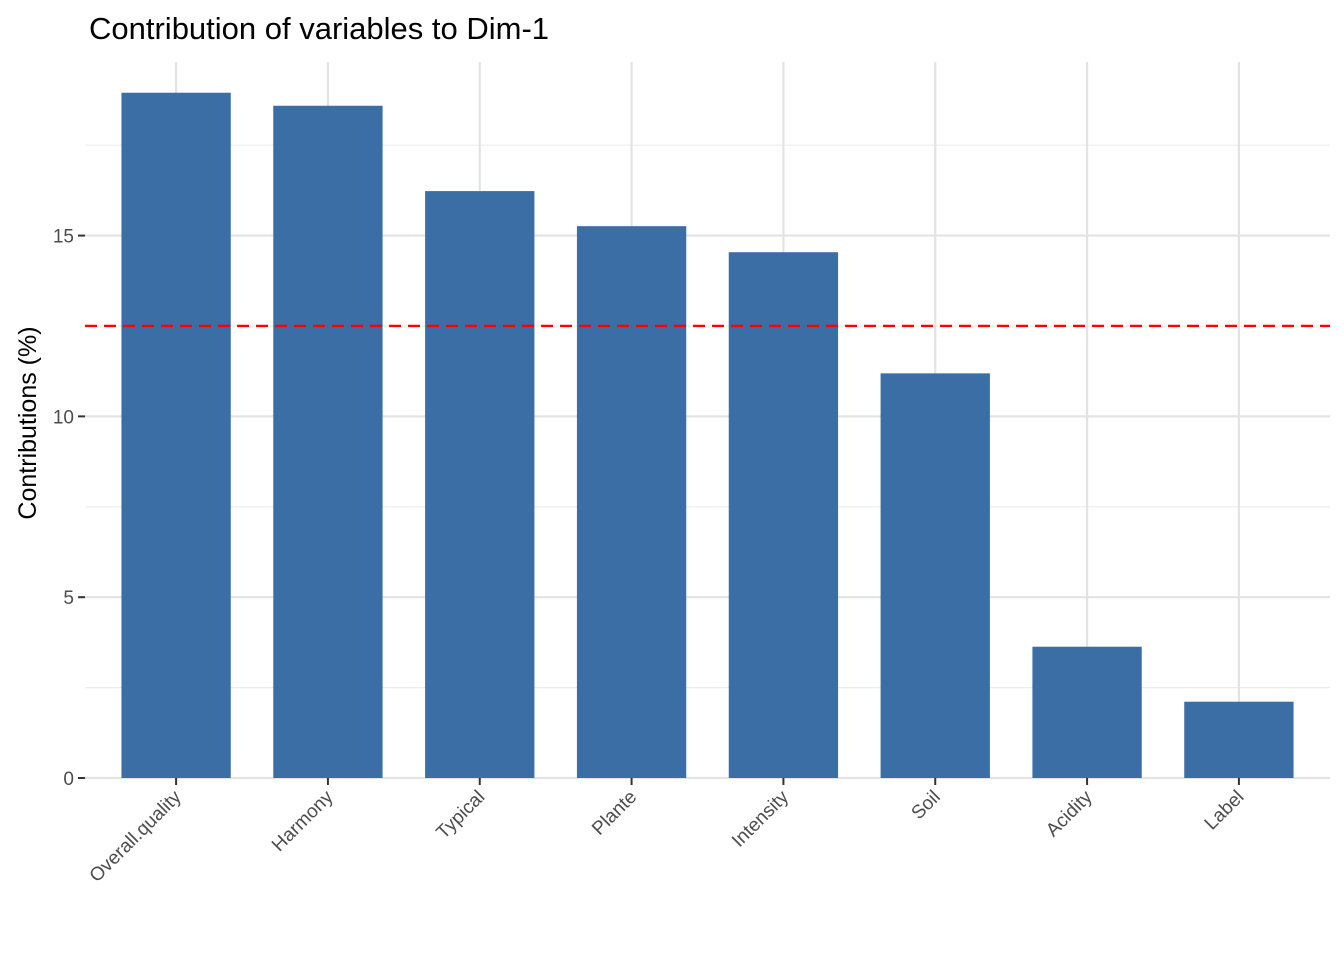 The width and height of the screenshot is (1344, 965). What do you see at coordinates (614, 813) in the screenshot?
I see `x-tick-label: Plante` at bounding box center [614, 813].